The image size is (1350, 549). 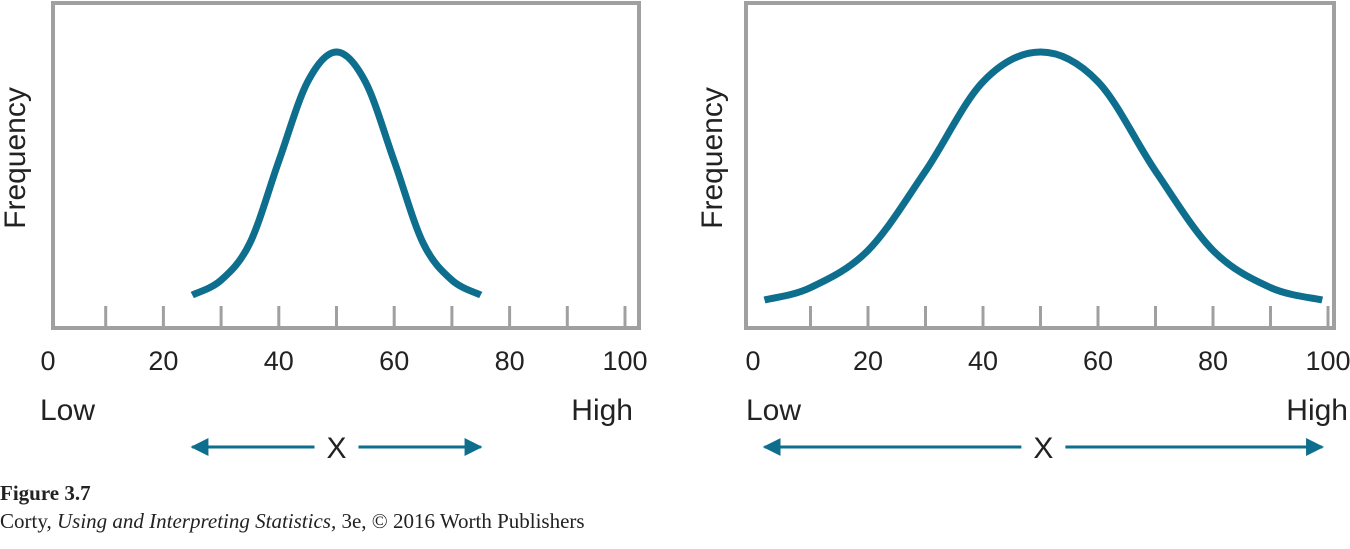 What do you see at coordinates (336, 173) in the screenshot?
I see `distribution-curve` at bounding box center [336, 173].